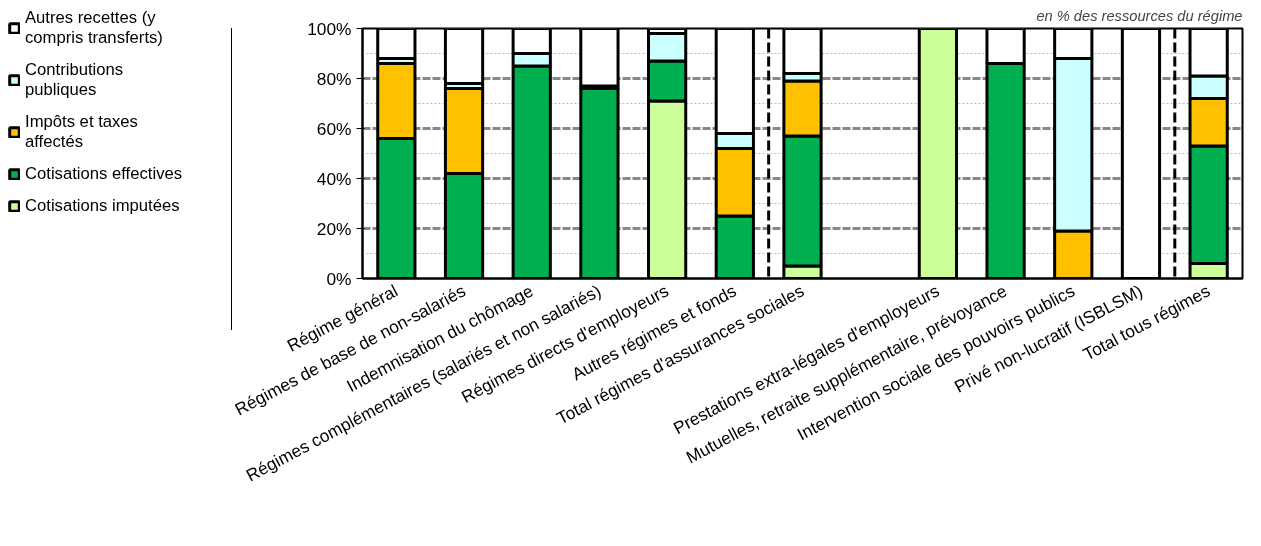  What do you see at coordinates (81, 132) in the screenshot?
I see `legend-label: Impôts et taxes affectés` at bounding box center [81, 132].